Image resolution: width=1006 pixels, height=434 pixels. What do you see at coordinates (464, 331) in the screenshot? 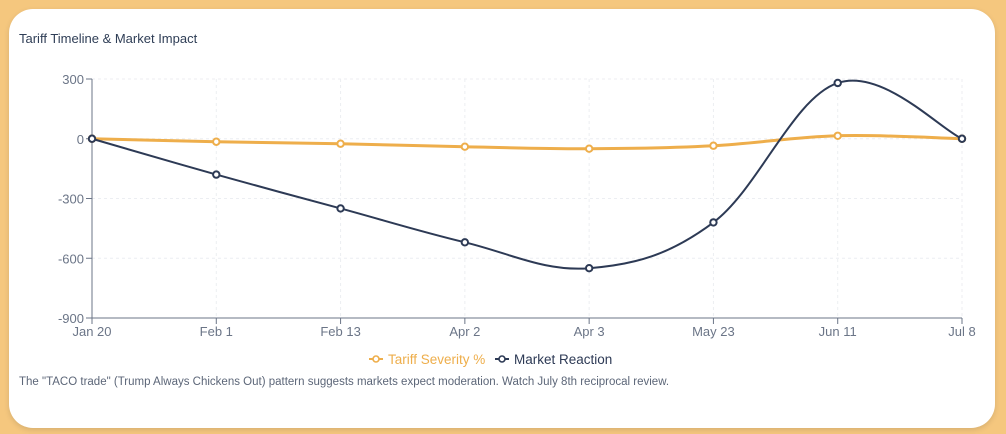
I see `x-tick-label: Apr 2` at bounding box center [464, 331].